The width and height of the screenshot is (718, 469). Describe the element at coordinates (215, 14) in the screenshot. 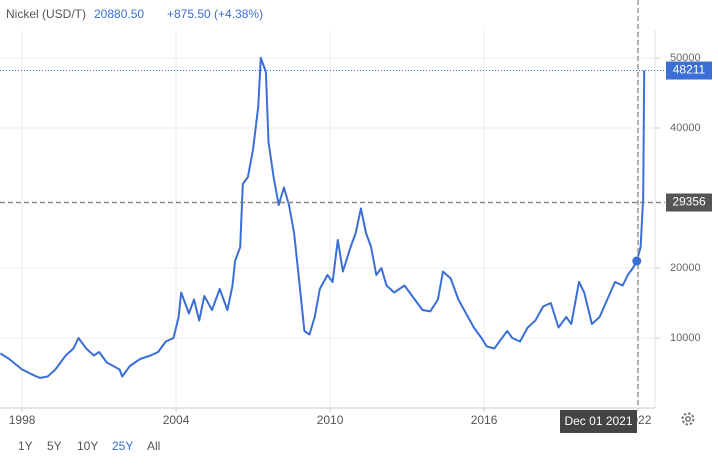

I see `change: +875.50 (+4.38%)` at that location.